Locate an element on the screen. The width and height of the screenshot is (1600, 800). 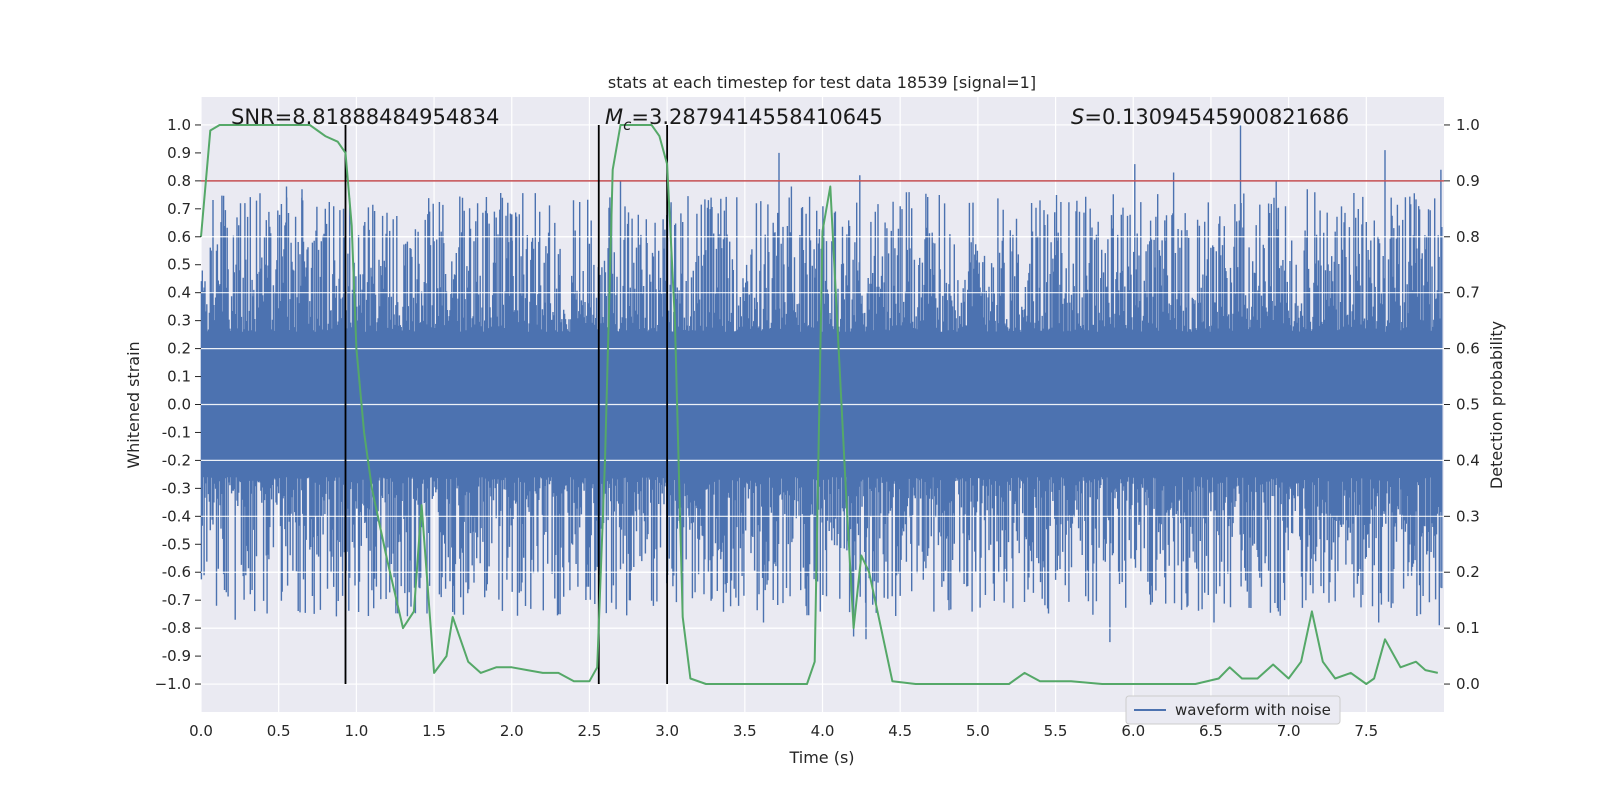
y-tick-label-left: 0.1 is located at coordinates (179, 377).